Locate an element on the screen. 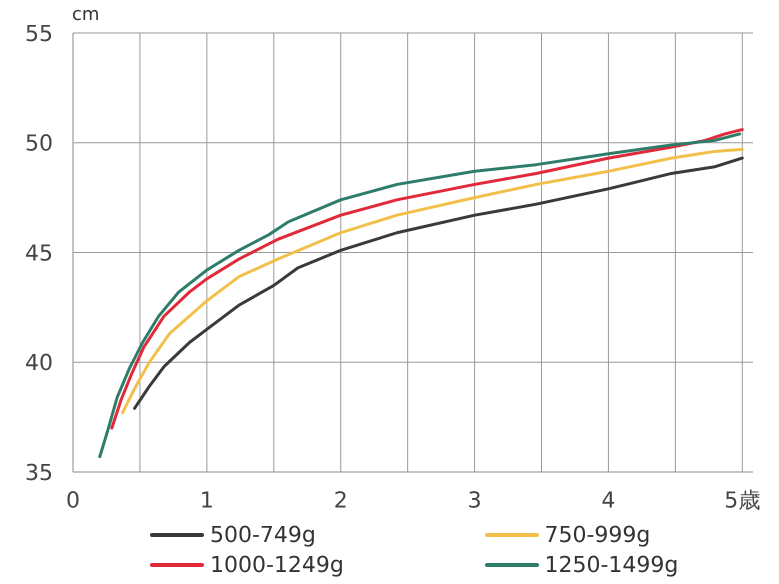 Image resolution: width=779 pixels, height=584 pixels. x-tick-label: 4 is located at coordinates (608, 501).